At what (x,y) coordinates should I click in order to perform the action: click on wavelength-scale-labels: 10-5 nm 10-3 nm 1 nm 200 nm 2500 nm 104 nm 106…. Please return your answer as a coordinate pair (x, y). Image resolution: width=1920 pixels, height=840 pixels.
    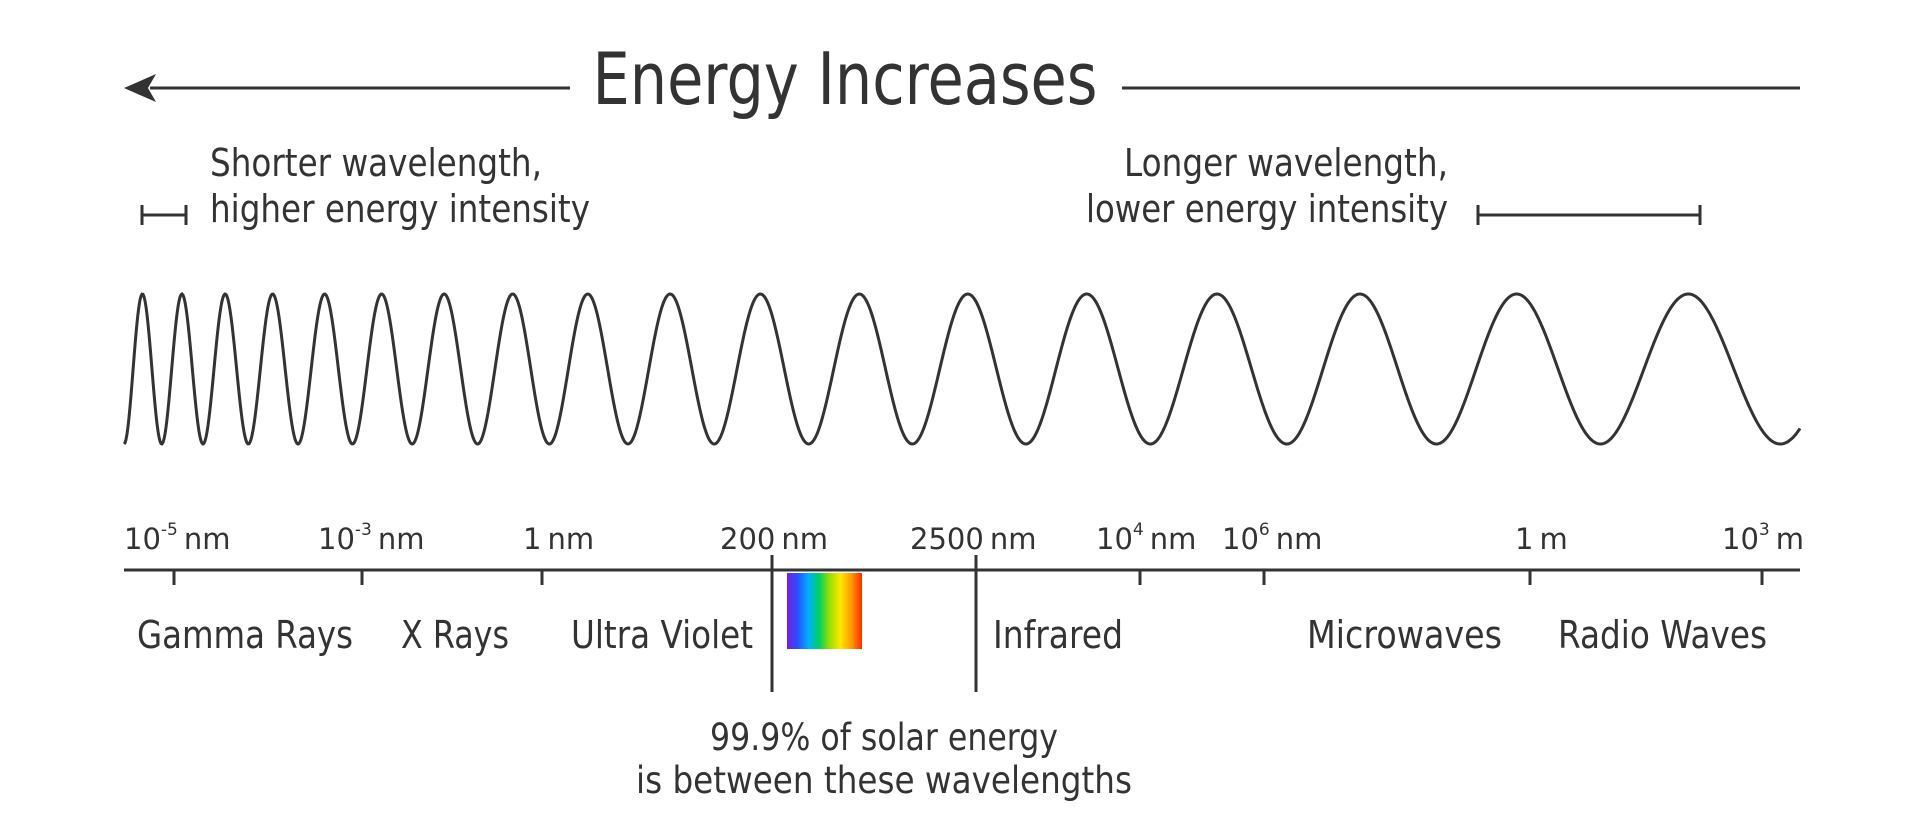
    Looking at the image, I should click on (964, 538).